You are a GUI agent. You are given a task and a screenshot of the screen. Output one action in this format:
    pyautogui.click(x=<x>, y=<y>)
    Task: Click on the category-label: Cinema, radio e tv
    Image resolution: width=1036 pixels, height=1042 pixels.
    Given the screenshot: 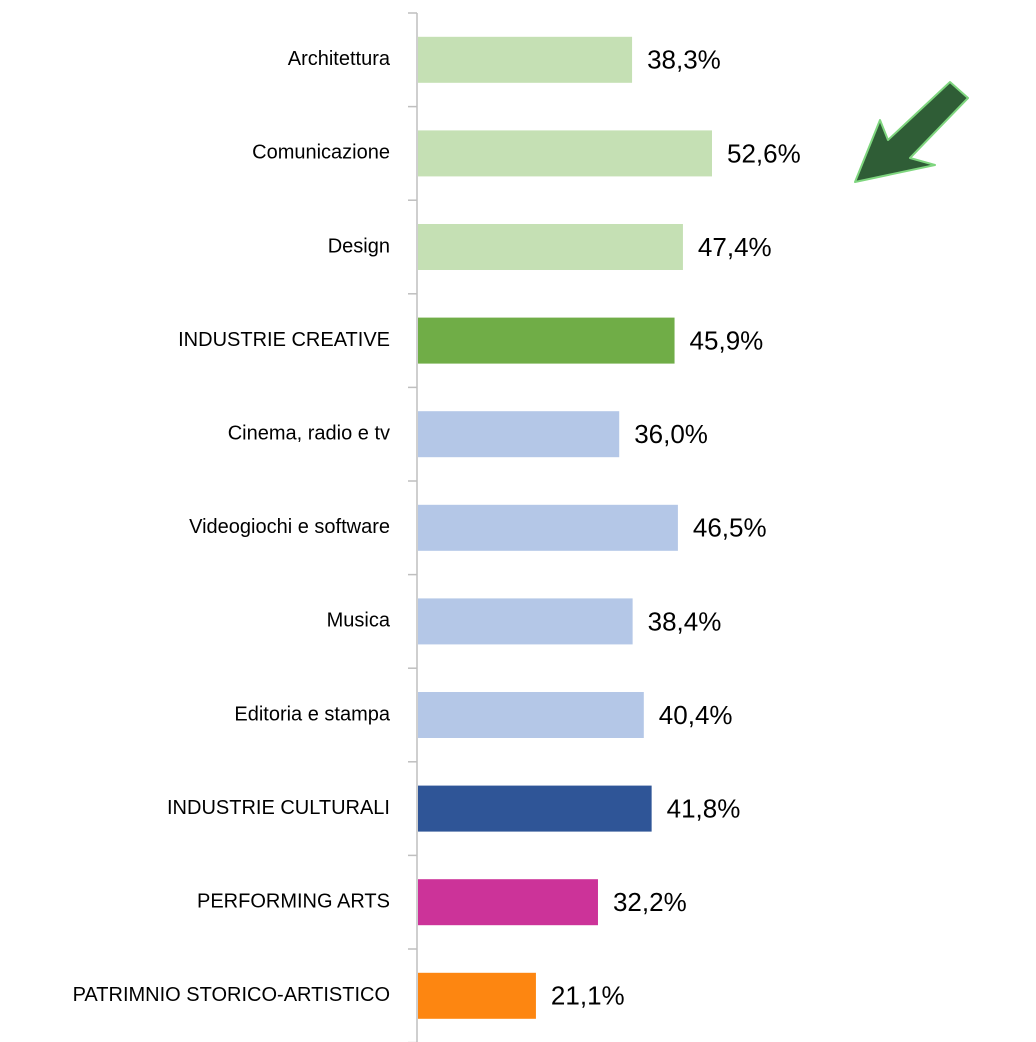 What is the action you would take?
    pyautogui.click(x=309, y=433)
    